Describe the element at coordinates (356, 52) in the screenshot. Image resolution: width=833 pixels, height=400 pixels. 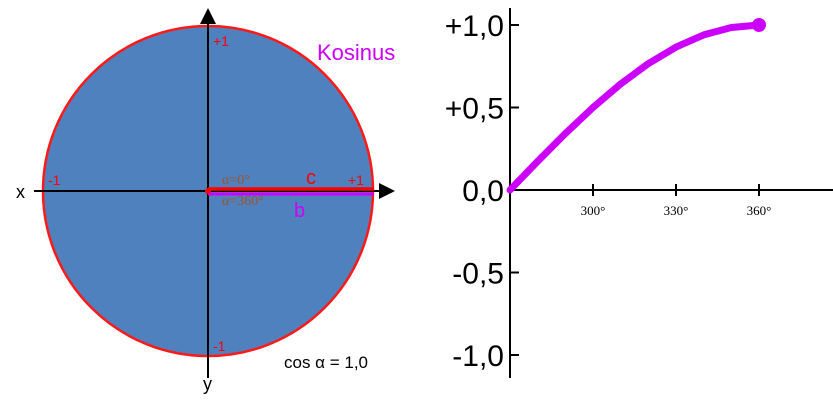
I see `function-name-label: Kosinus` at that location.